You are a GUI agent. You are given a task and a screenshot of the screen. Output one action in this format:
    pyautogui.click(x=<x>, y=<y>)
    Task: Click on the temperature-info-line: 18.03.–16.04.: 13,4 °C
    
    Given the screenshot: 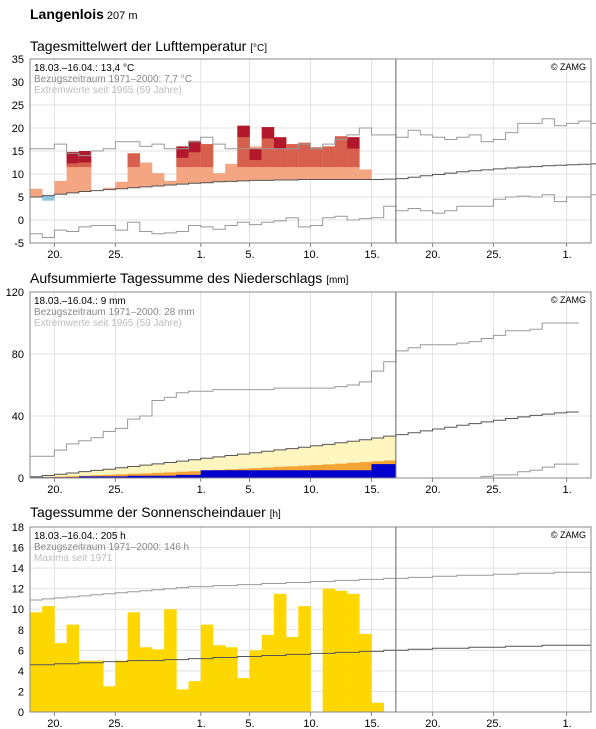 What is the action you would take?
    pyautogui.click(x=84, y=68)
    